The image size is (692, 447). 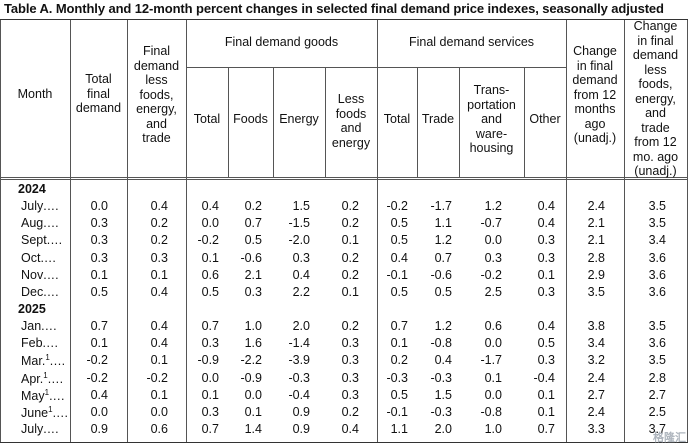 I want to click on header-total-final-demand: Total final demand, so click(x=98, y=94).